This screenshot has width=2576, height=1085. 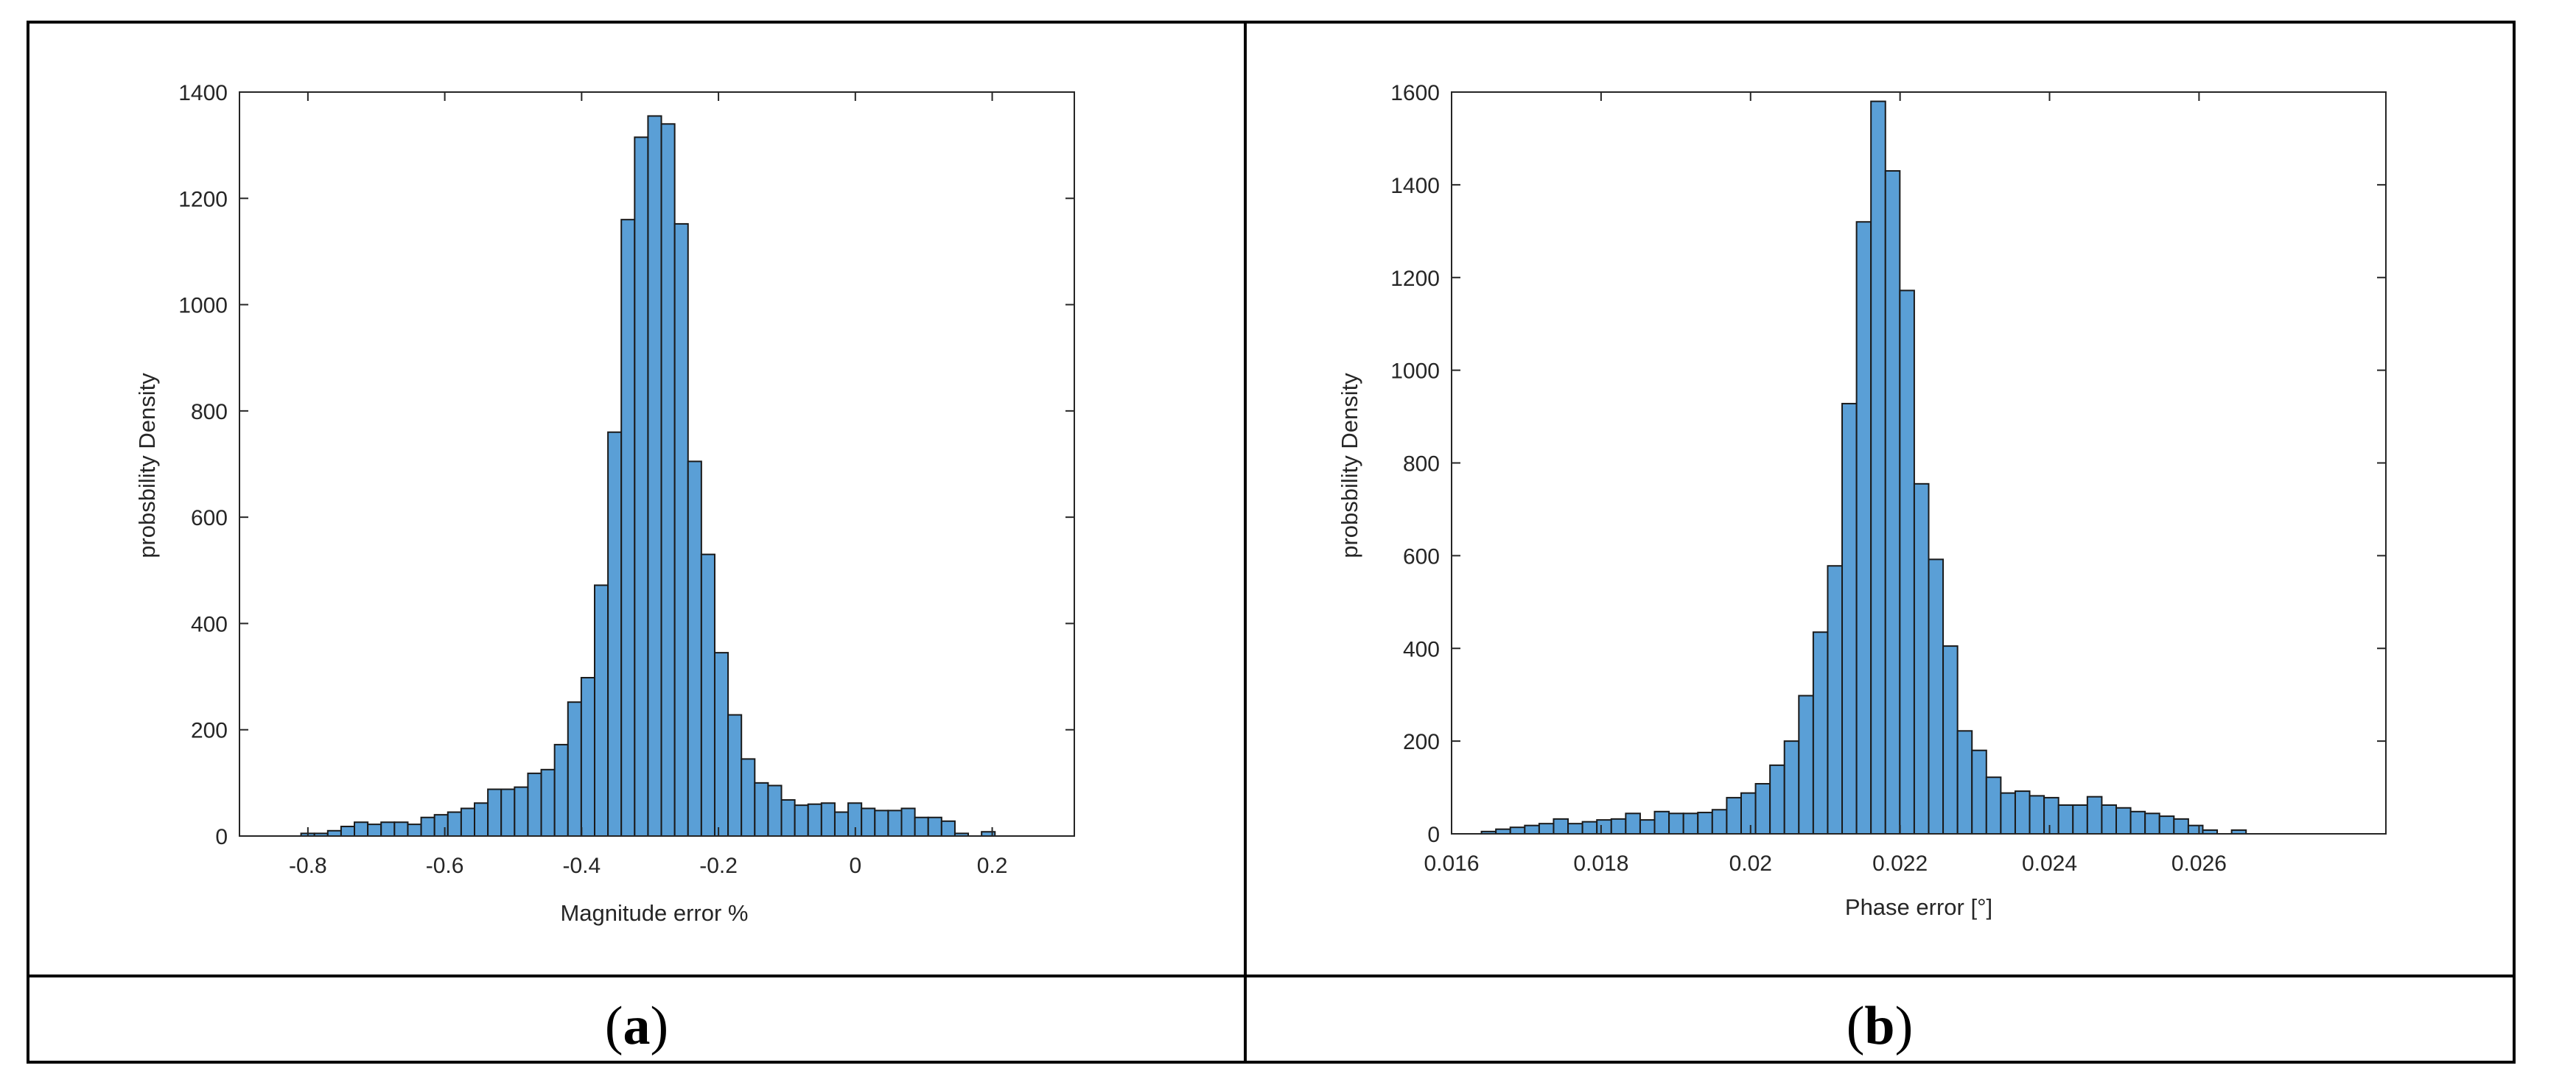 I want to click on caption-a-close: ), so click(x=659, y=1026).